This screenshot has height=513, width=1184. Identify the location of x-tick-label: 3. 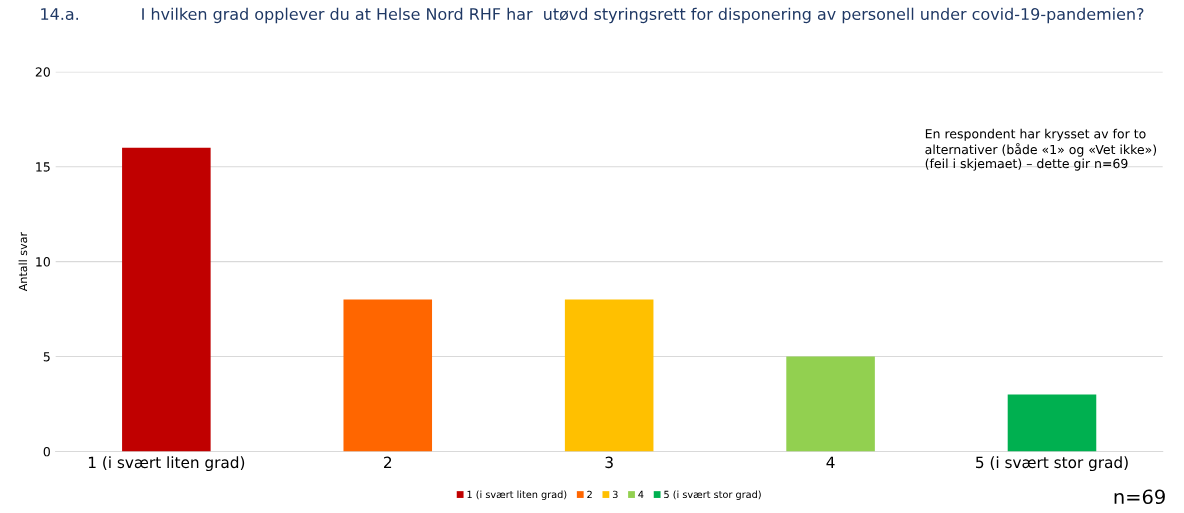
(609, 462).